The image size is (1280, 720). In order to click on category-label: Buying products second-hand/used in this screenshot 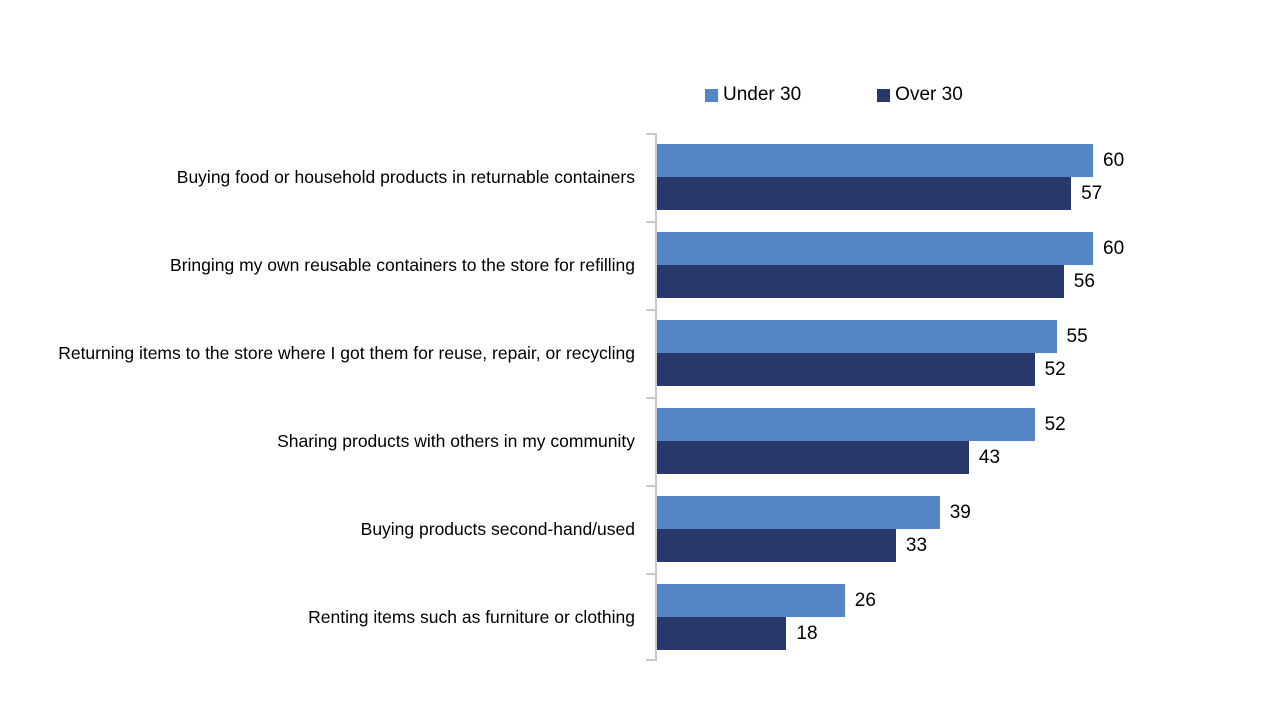, I will do `click(497, 529)`.